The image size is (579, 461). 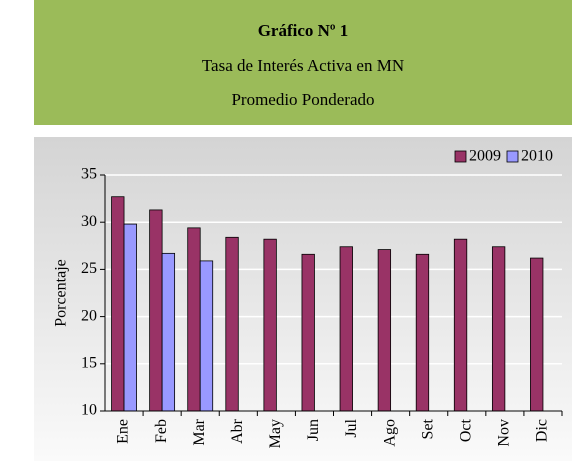 What do you see at coordinates (351, 427) in the screenshot?
I see `x-tick-label: Jul` at bounding box center [351, 427].